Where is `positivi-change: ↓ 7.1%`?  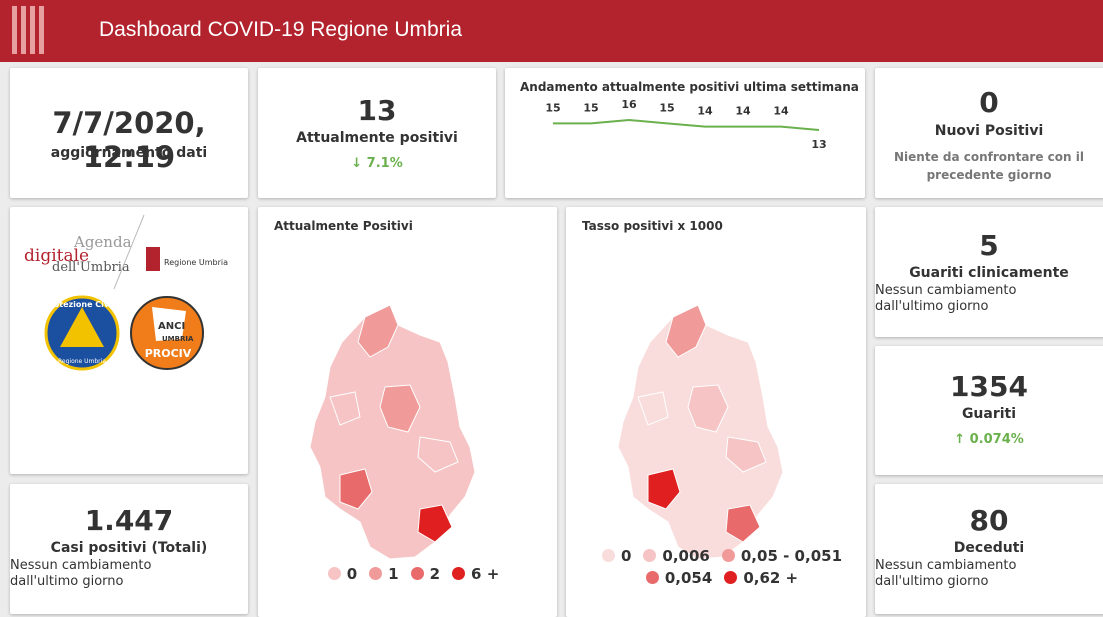
positivi-change: ↓ 7.1% is located at coordinates (377, 163).